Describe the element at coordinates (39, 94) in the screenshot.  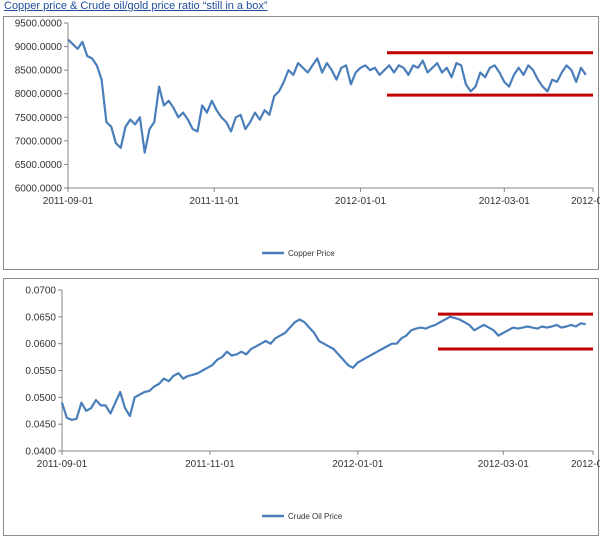
I see `y-tick-label: 8000.0000` at that location.